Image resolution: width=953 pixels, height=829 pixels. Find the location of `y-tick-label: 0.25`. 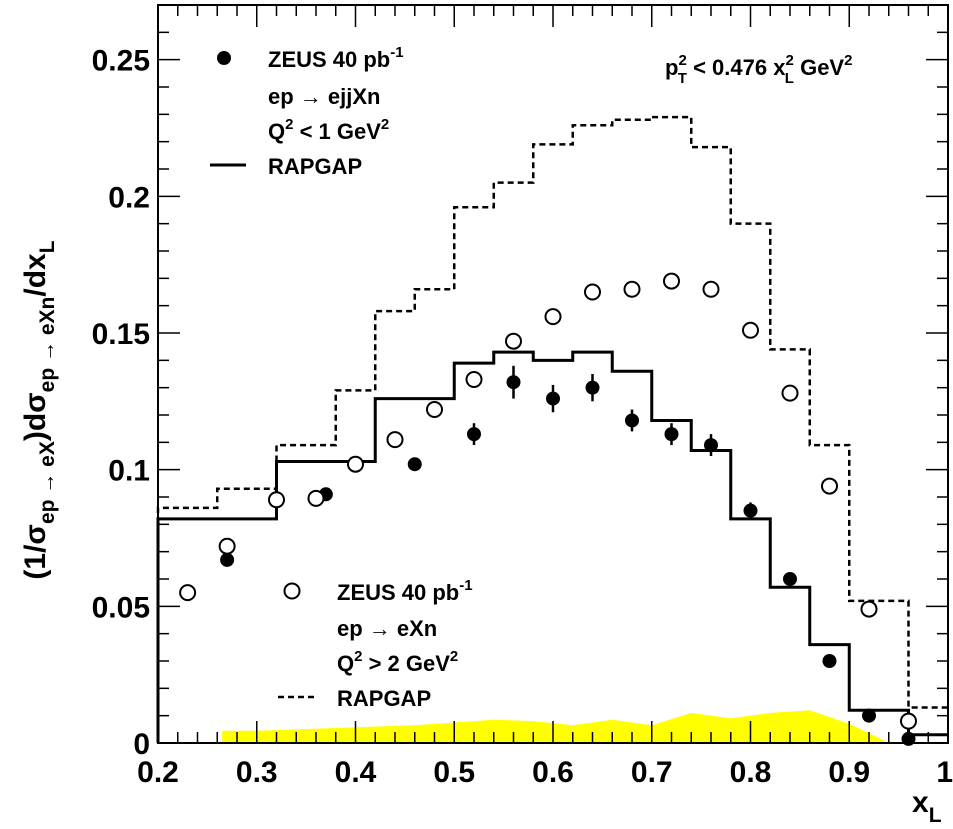

y-tick-label: 0.25 is located at coordinates (121, 61).